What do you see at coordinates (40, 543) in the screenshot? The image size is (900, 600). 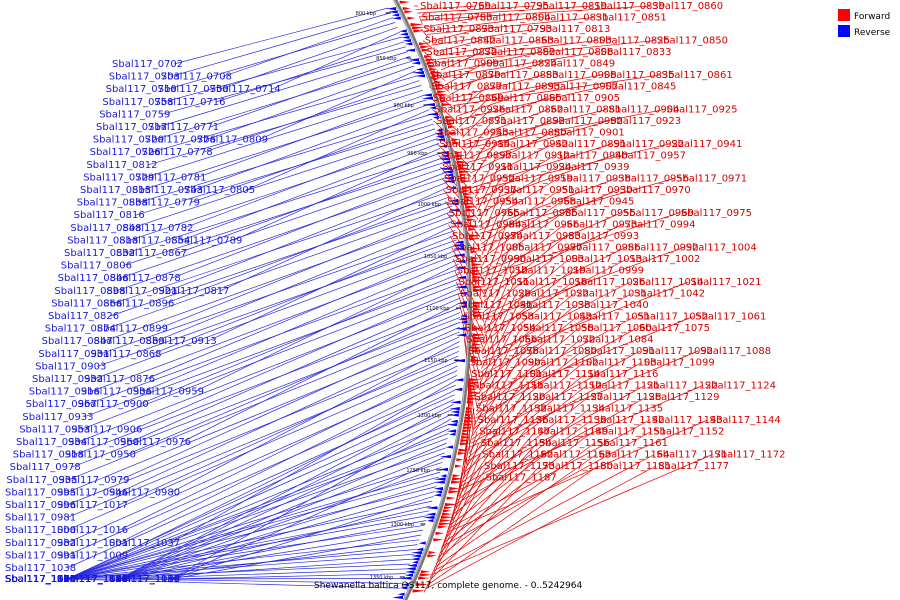 I see `reverse-gene-label: Sbal117_0982` at bounding box center [40, 543].